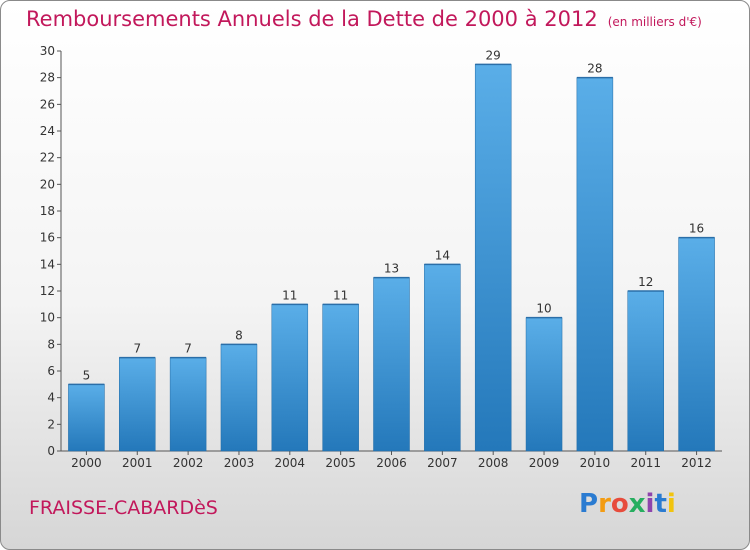 The height and width of the screenshot is (550, 750). What do you see at coordinates (544, 463) in the screenshot?
I see `x-tick-label: 2009` at bounding box center [544, 463].